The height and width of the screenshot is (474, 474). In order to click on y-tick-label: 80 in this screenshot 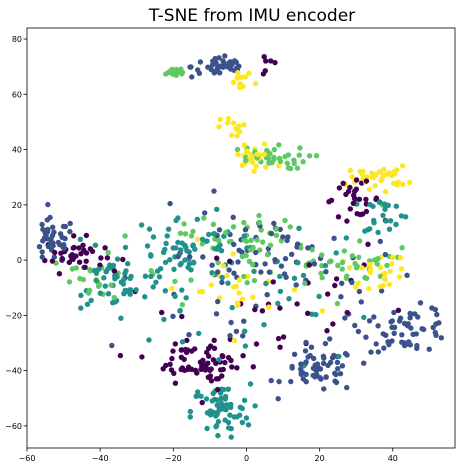, I will do `click(17, 39)`.